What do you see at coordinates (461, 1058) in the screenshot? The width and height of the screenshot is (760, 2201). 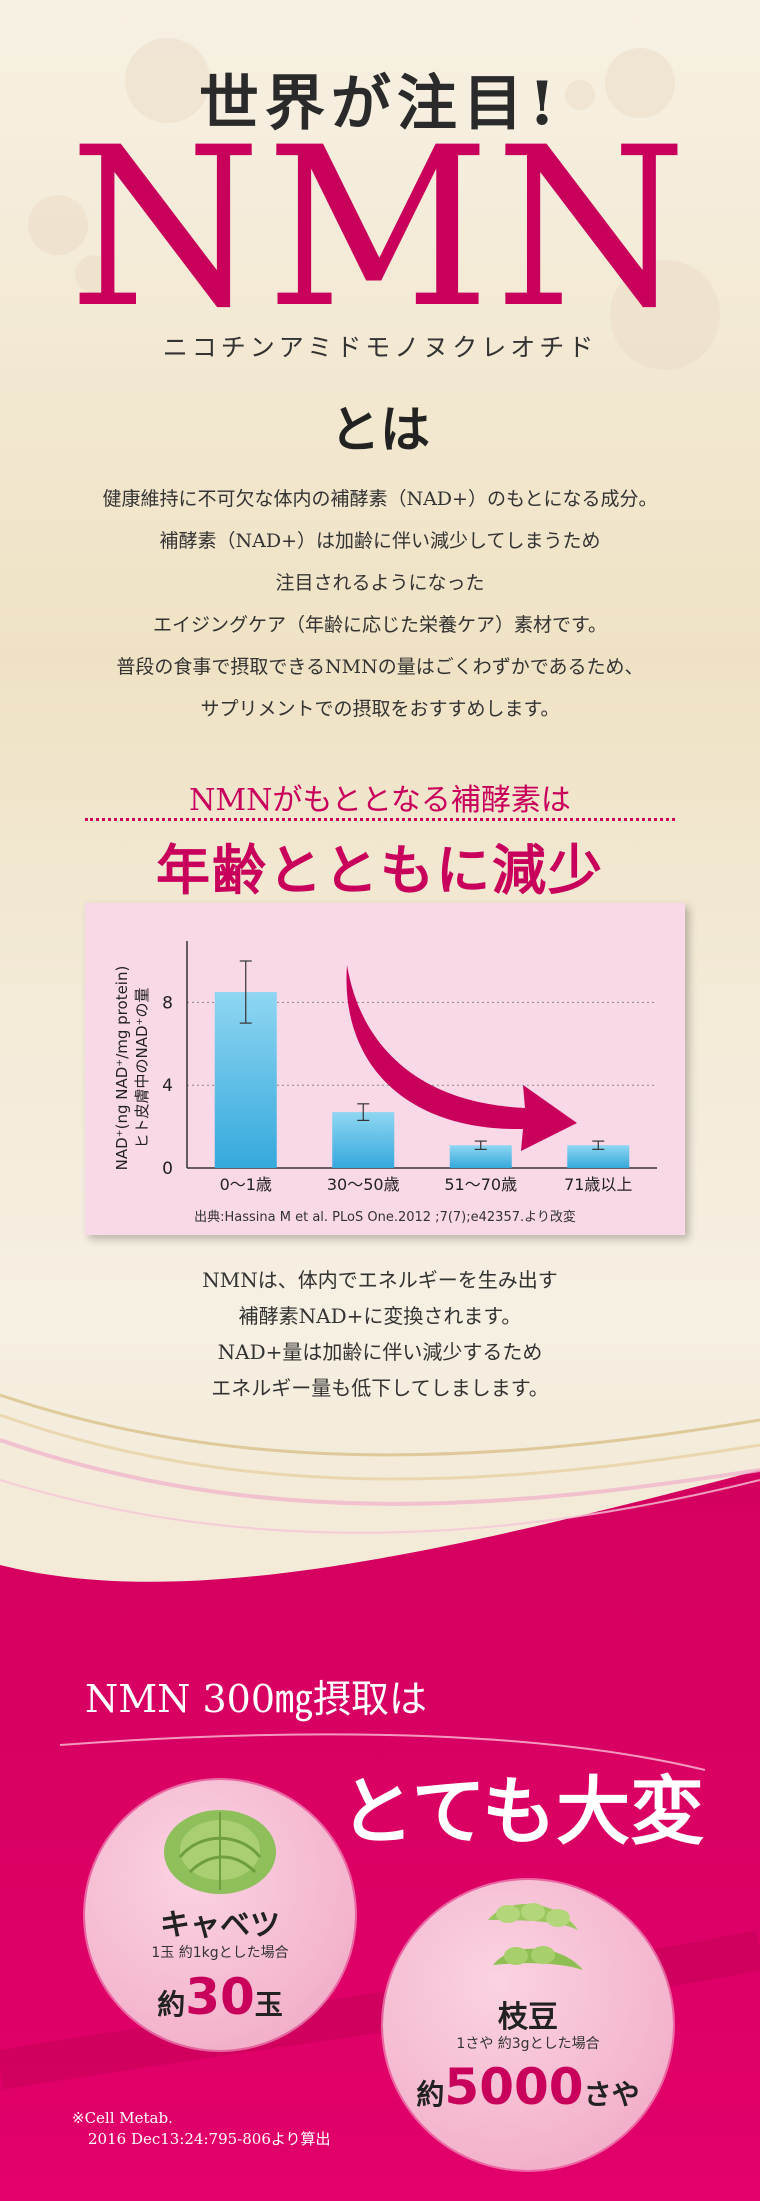 I see `decrease-arrow` at bounding box center [461, 1058].